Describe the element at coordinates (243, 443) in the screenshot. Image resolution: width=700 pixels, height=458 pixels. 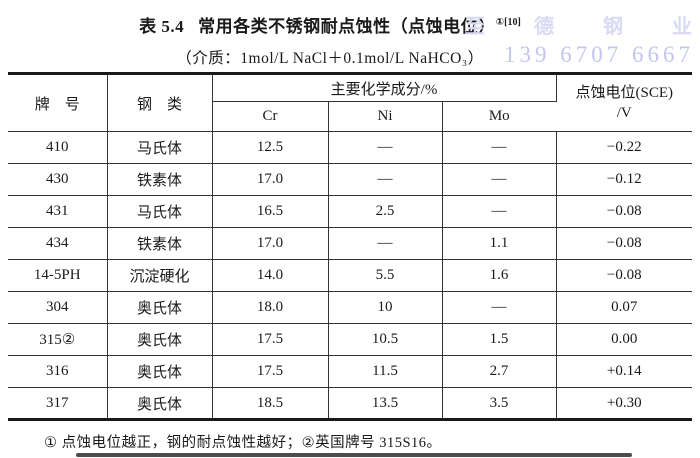
I see `footnote: ① 点蚀电位越正，钢的耐点蚀性越好；②英国牌号 315S16。` at that location.